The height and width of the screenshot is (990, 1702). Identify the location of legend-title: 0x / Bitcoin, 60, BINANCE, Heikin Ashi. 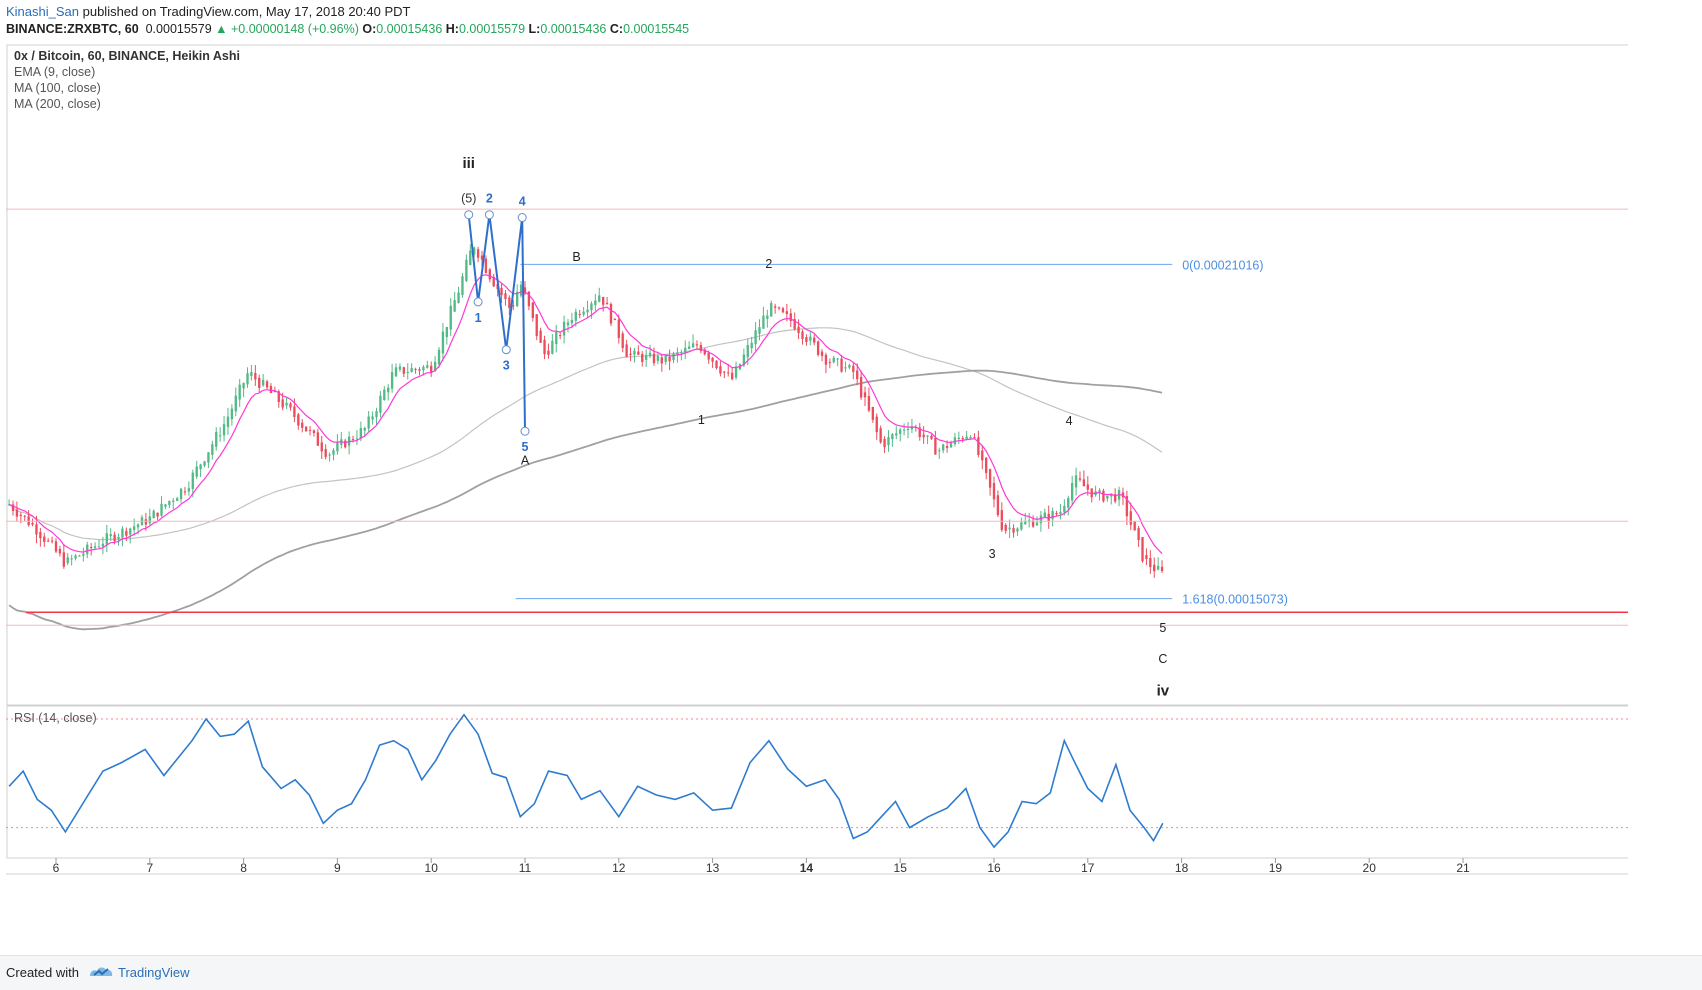
(127, 56).